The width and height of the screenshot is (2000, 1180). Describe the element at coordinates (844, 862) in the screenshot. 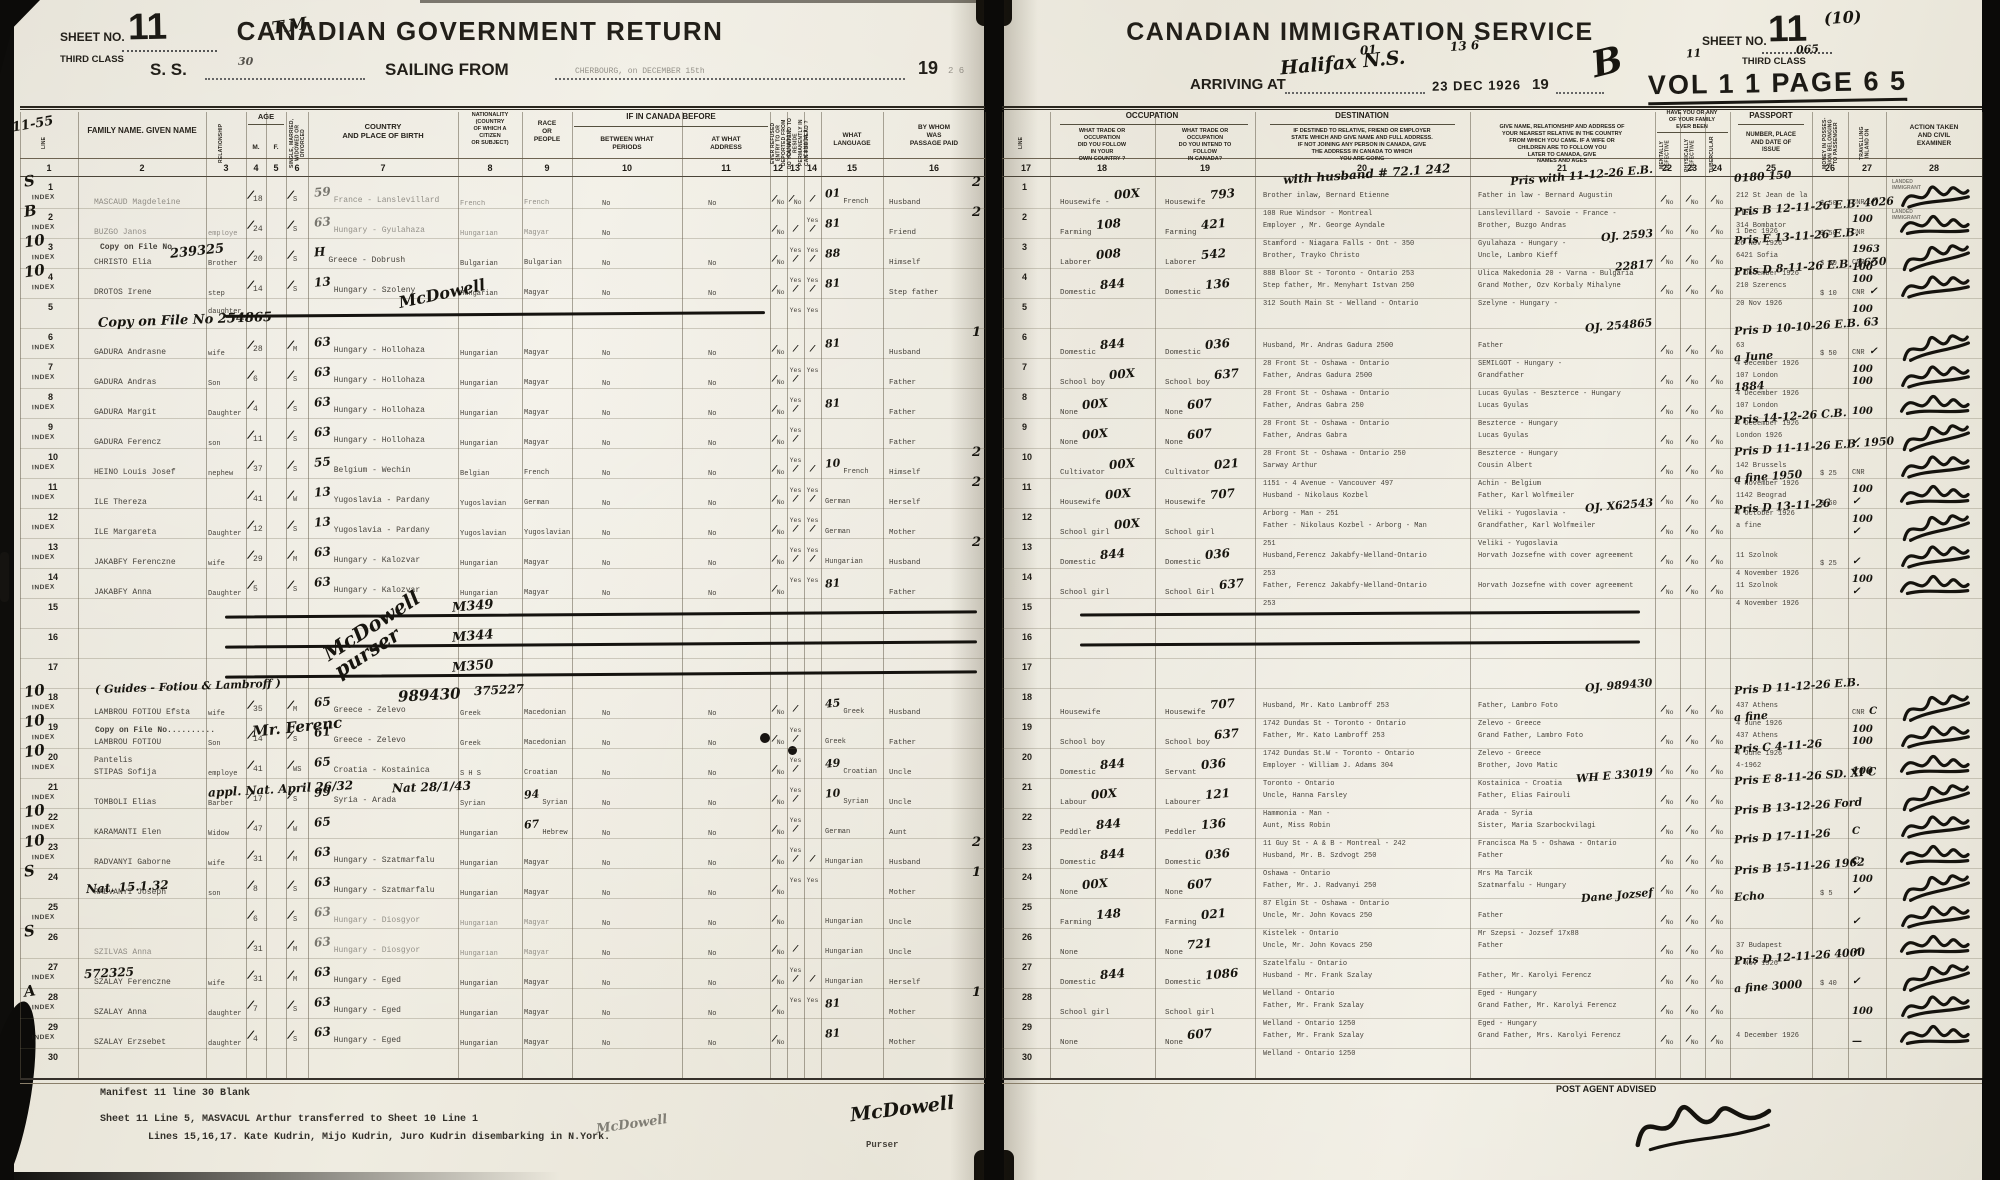

I see `cell-language: Hungarian` at that location.